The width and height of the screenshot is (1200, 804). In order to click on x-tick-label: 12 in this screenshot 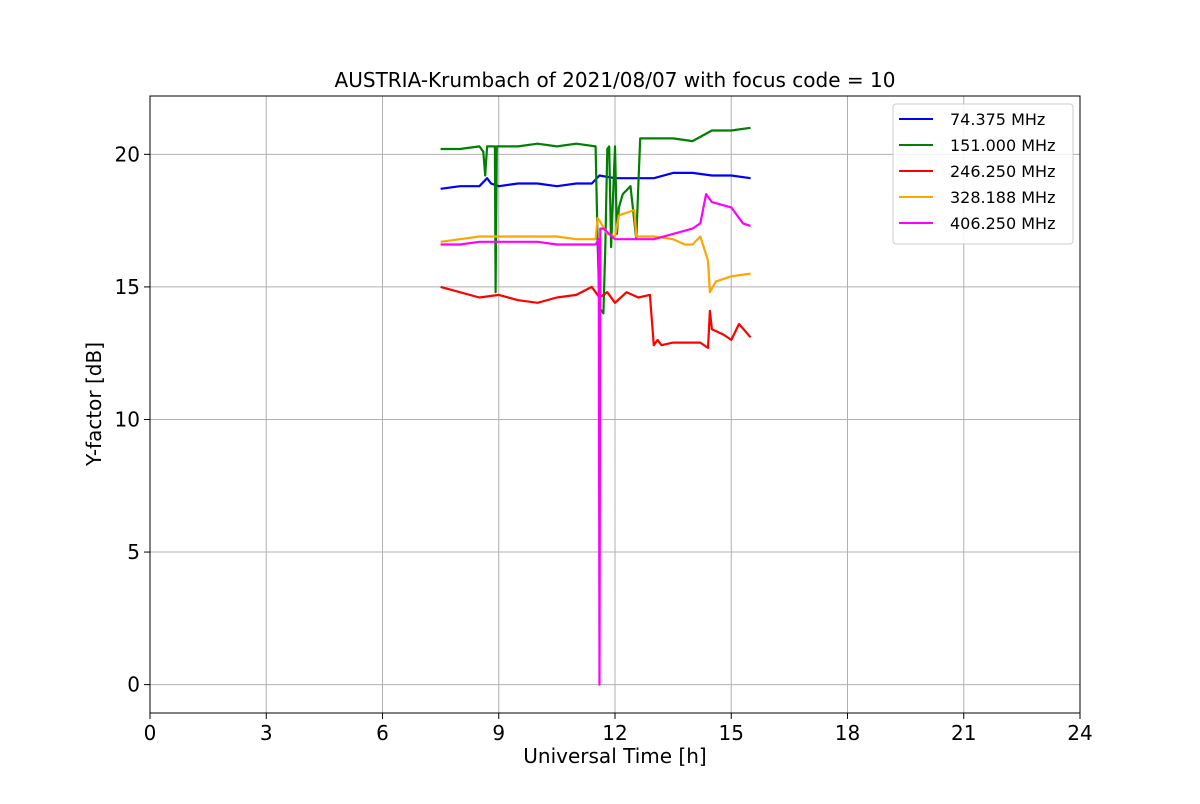, I will do `click(614, 733)`.